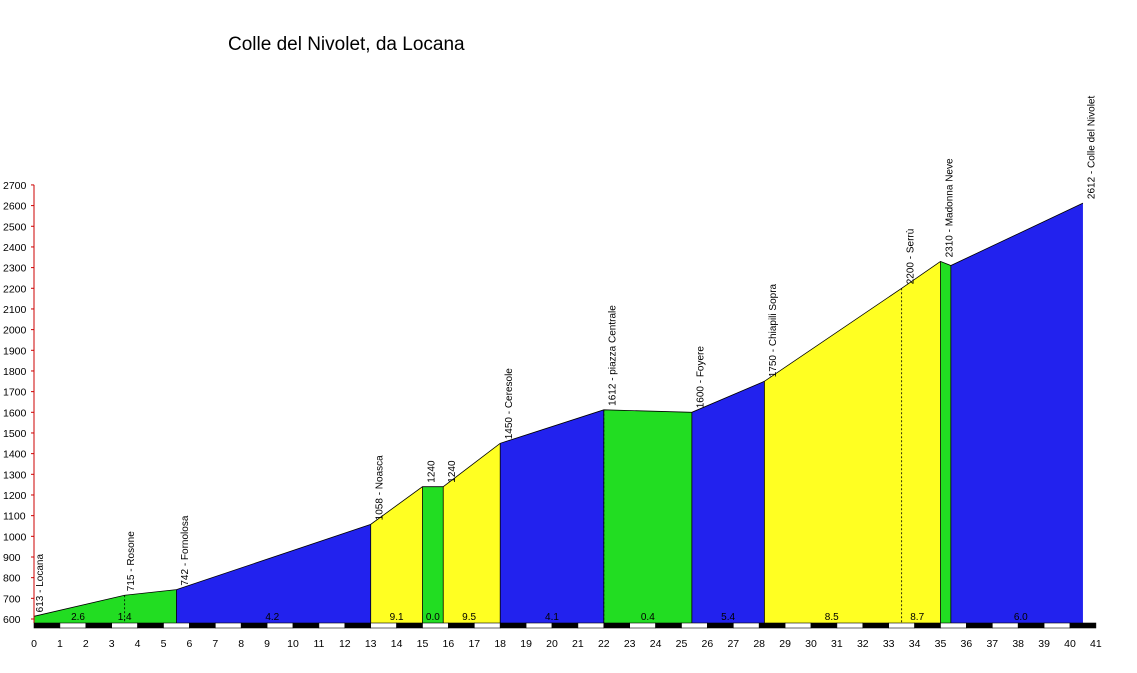 This screenshot has height=673, width=1137. Describe the element at coordinates (131, 561) in the screenshot. I see `waypoint-label: 715 - Rosone` at that location.